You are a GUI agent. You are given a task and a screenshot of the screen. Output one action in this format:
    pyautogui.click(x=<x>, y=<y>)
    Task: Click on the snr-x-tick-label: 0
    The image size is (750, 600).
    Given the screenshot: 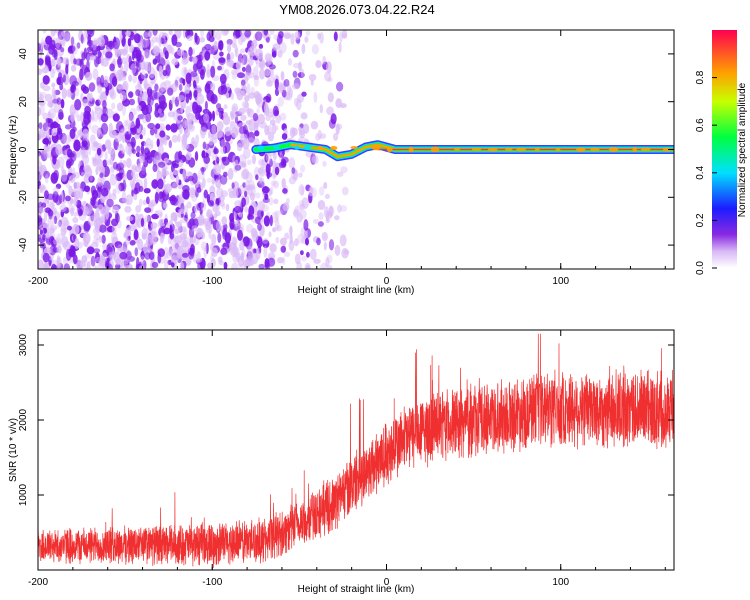 What is the action you would take?
    pyautogui.click(x=387, y=582)
    